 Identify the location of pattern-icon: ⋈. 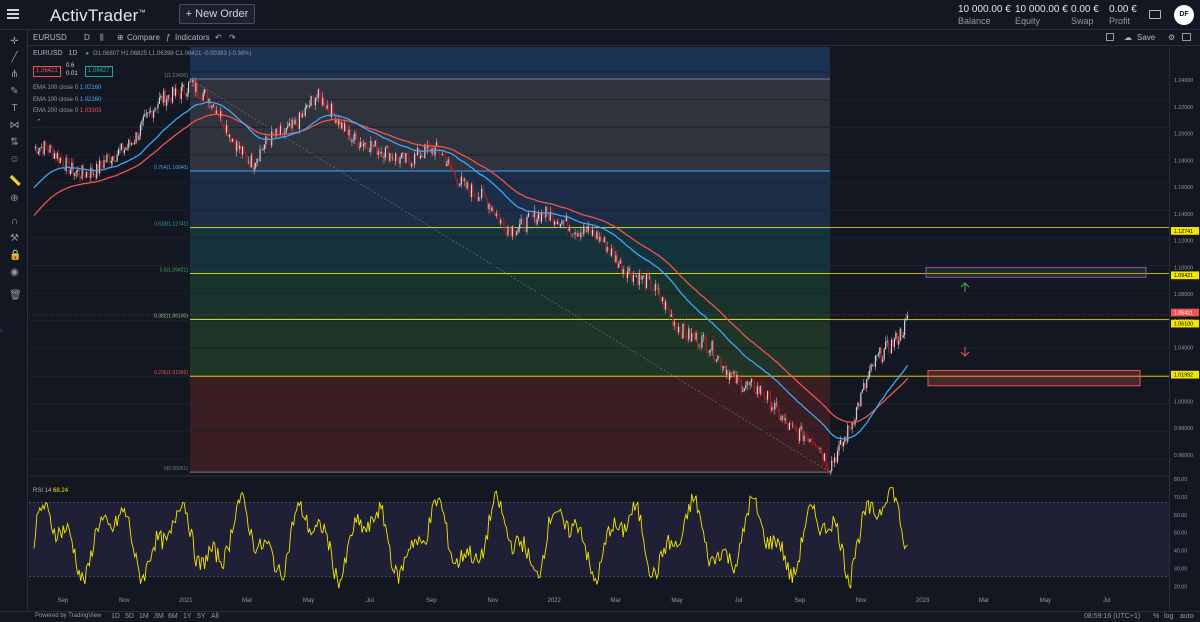
(14, 125).